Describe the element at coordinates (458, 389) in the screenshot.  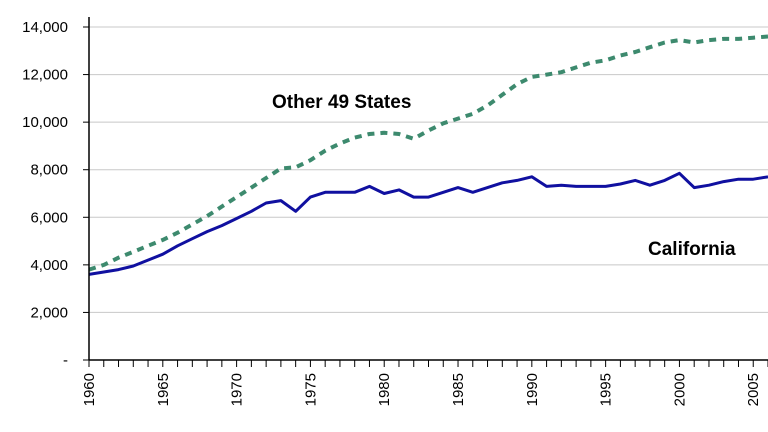
I see `x-tick-label: 1985` at that location.